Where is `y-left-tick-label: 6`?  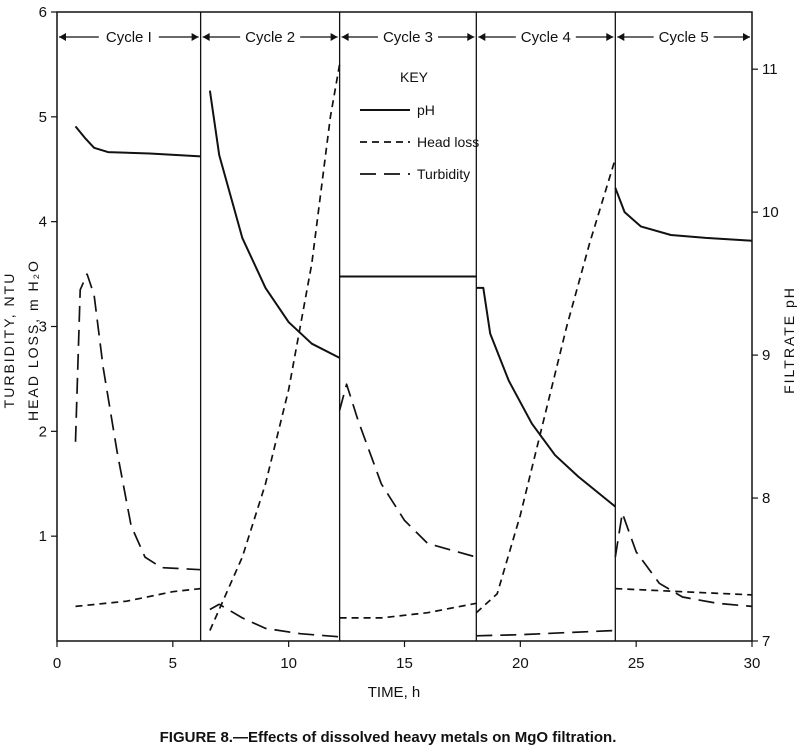 y-left-tick-label: 6 is located at coordinates (43, 12).